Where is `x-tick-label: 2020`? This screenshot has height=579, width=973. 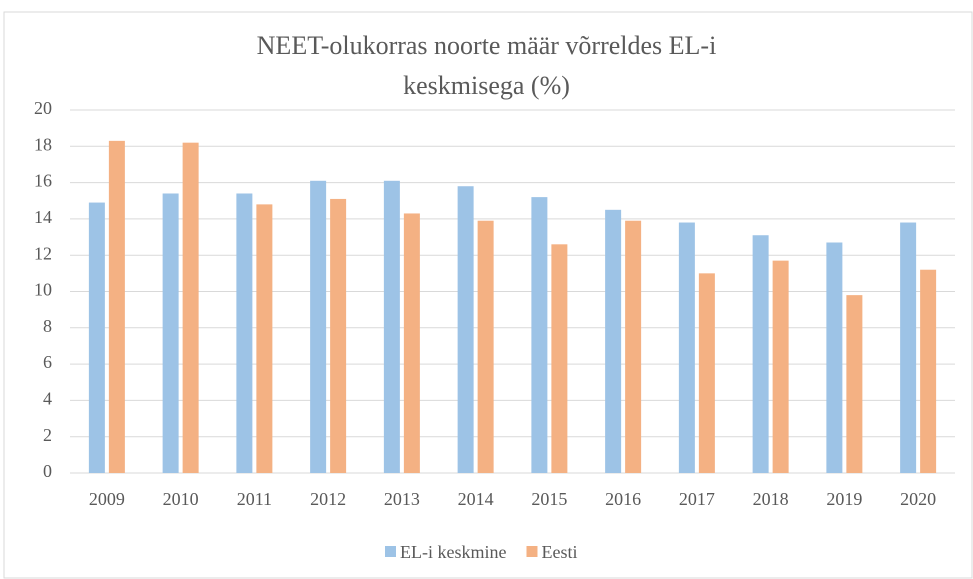 x-tick-label: 2020 is located at coordinates (918, 499).